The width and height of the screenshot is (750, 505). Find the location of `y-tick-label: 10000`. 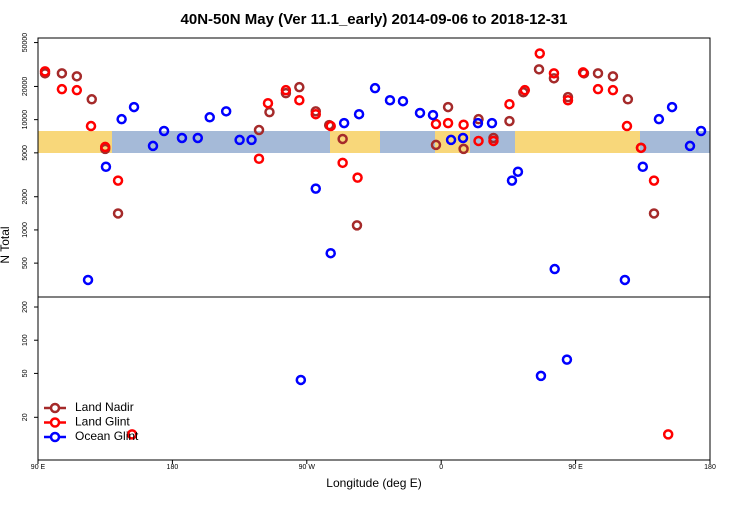

y-tick-label: 10000 is located at coordinates (25, 120).